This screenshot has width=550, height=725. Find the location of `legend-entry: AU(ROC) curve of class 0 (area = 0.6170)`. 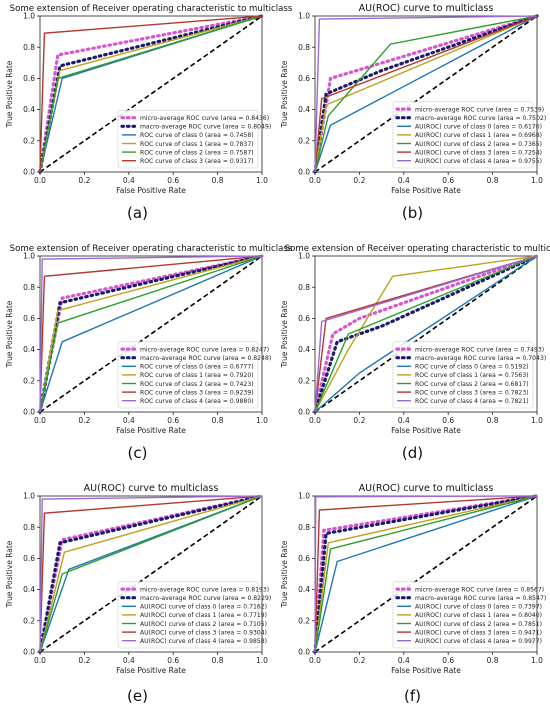

legend-entry: AU(ROC) curve of class 0 (area = 0.6170) is located at coordinates (478, 127).